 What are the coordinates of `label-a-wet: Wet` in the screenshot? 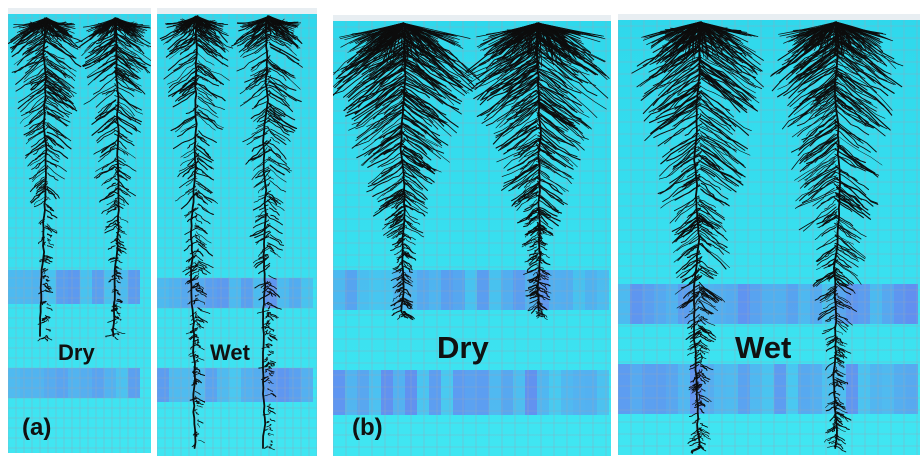 It's located at (230, 352).